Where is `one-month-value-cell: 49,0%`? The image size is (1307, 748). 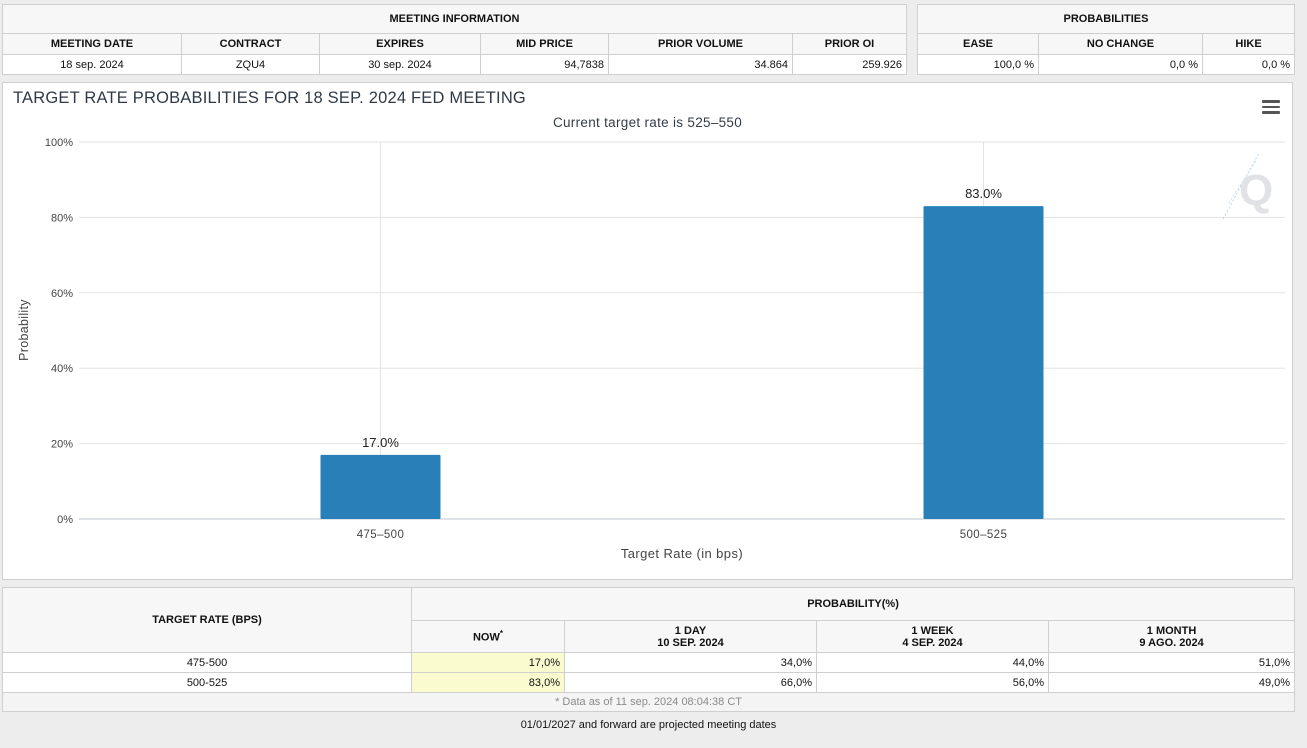
one-month-value-cell: 49,0% is located at coordinates (1171, 682).